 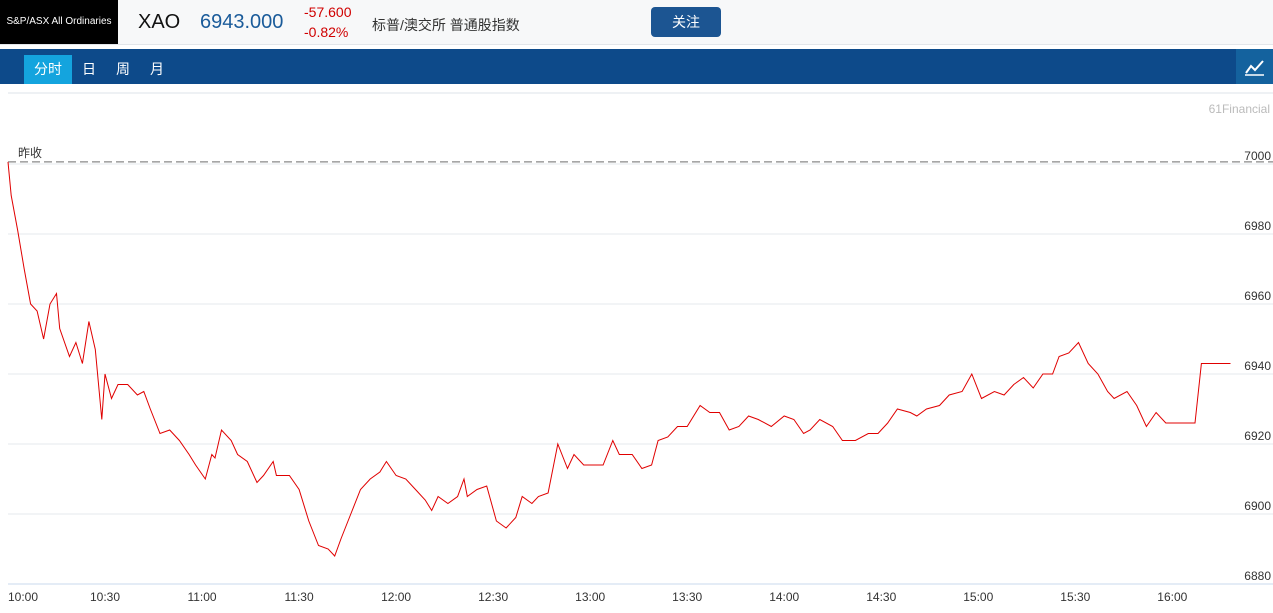 I want to click on chart-icon, so click(x=1254, y=68).